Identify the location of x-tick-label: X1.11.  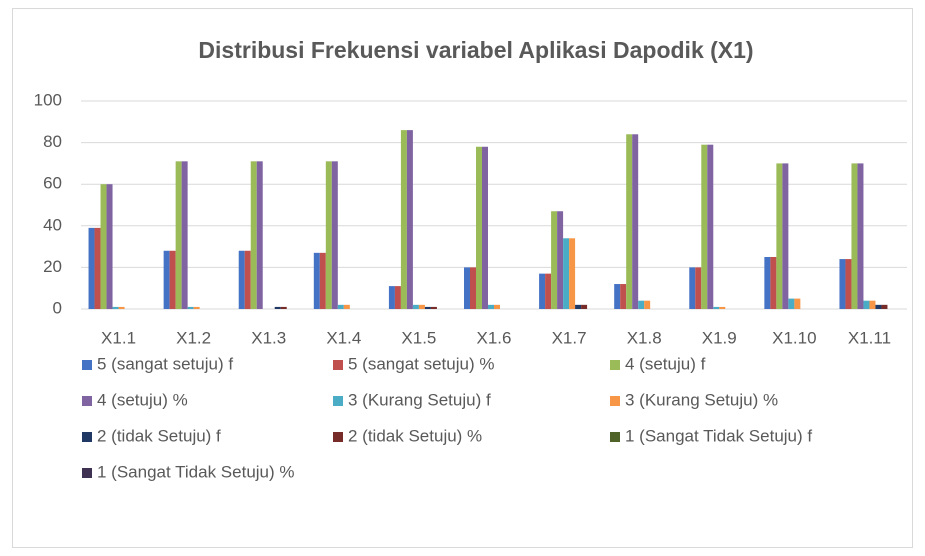
(869, 337).